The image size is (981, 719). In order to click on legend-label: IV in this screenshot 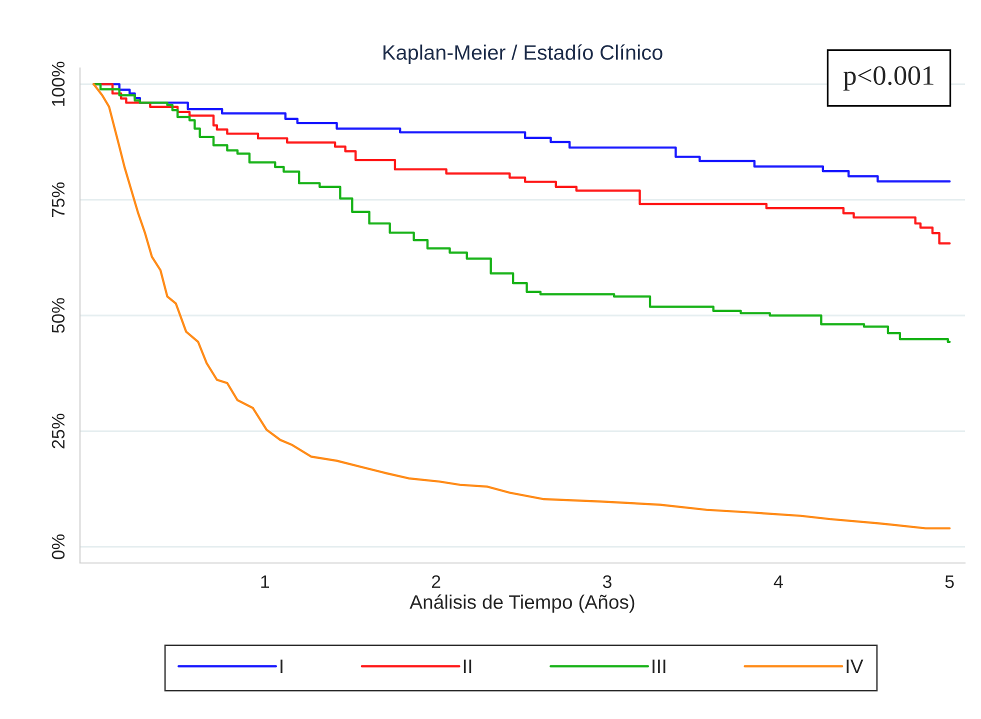, I will do `click(855, 667)`.